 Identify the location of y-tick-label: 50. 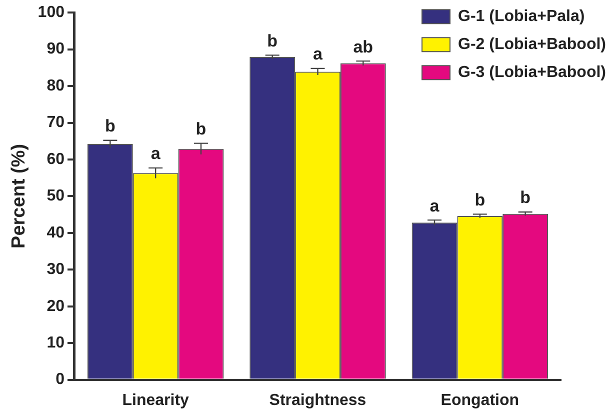
(55, 196).